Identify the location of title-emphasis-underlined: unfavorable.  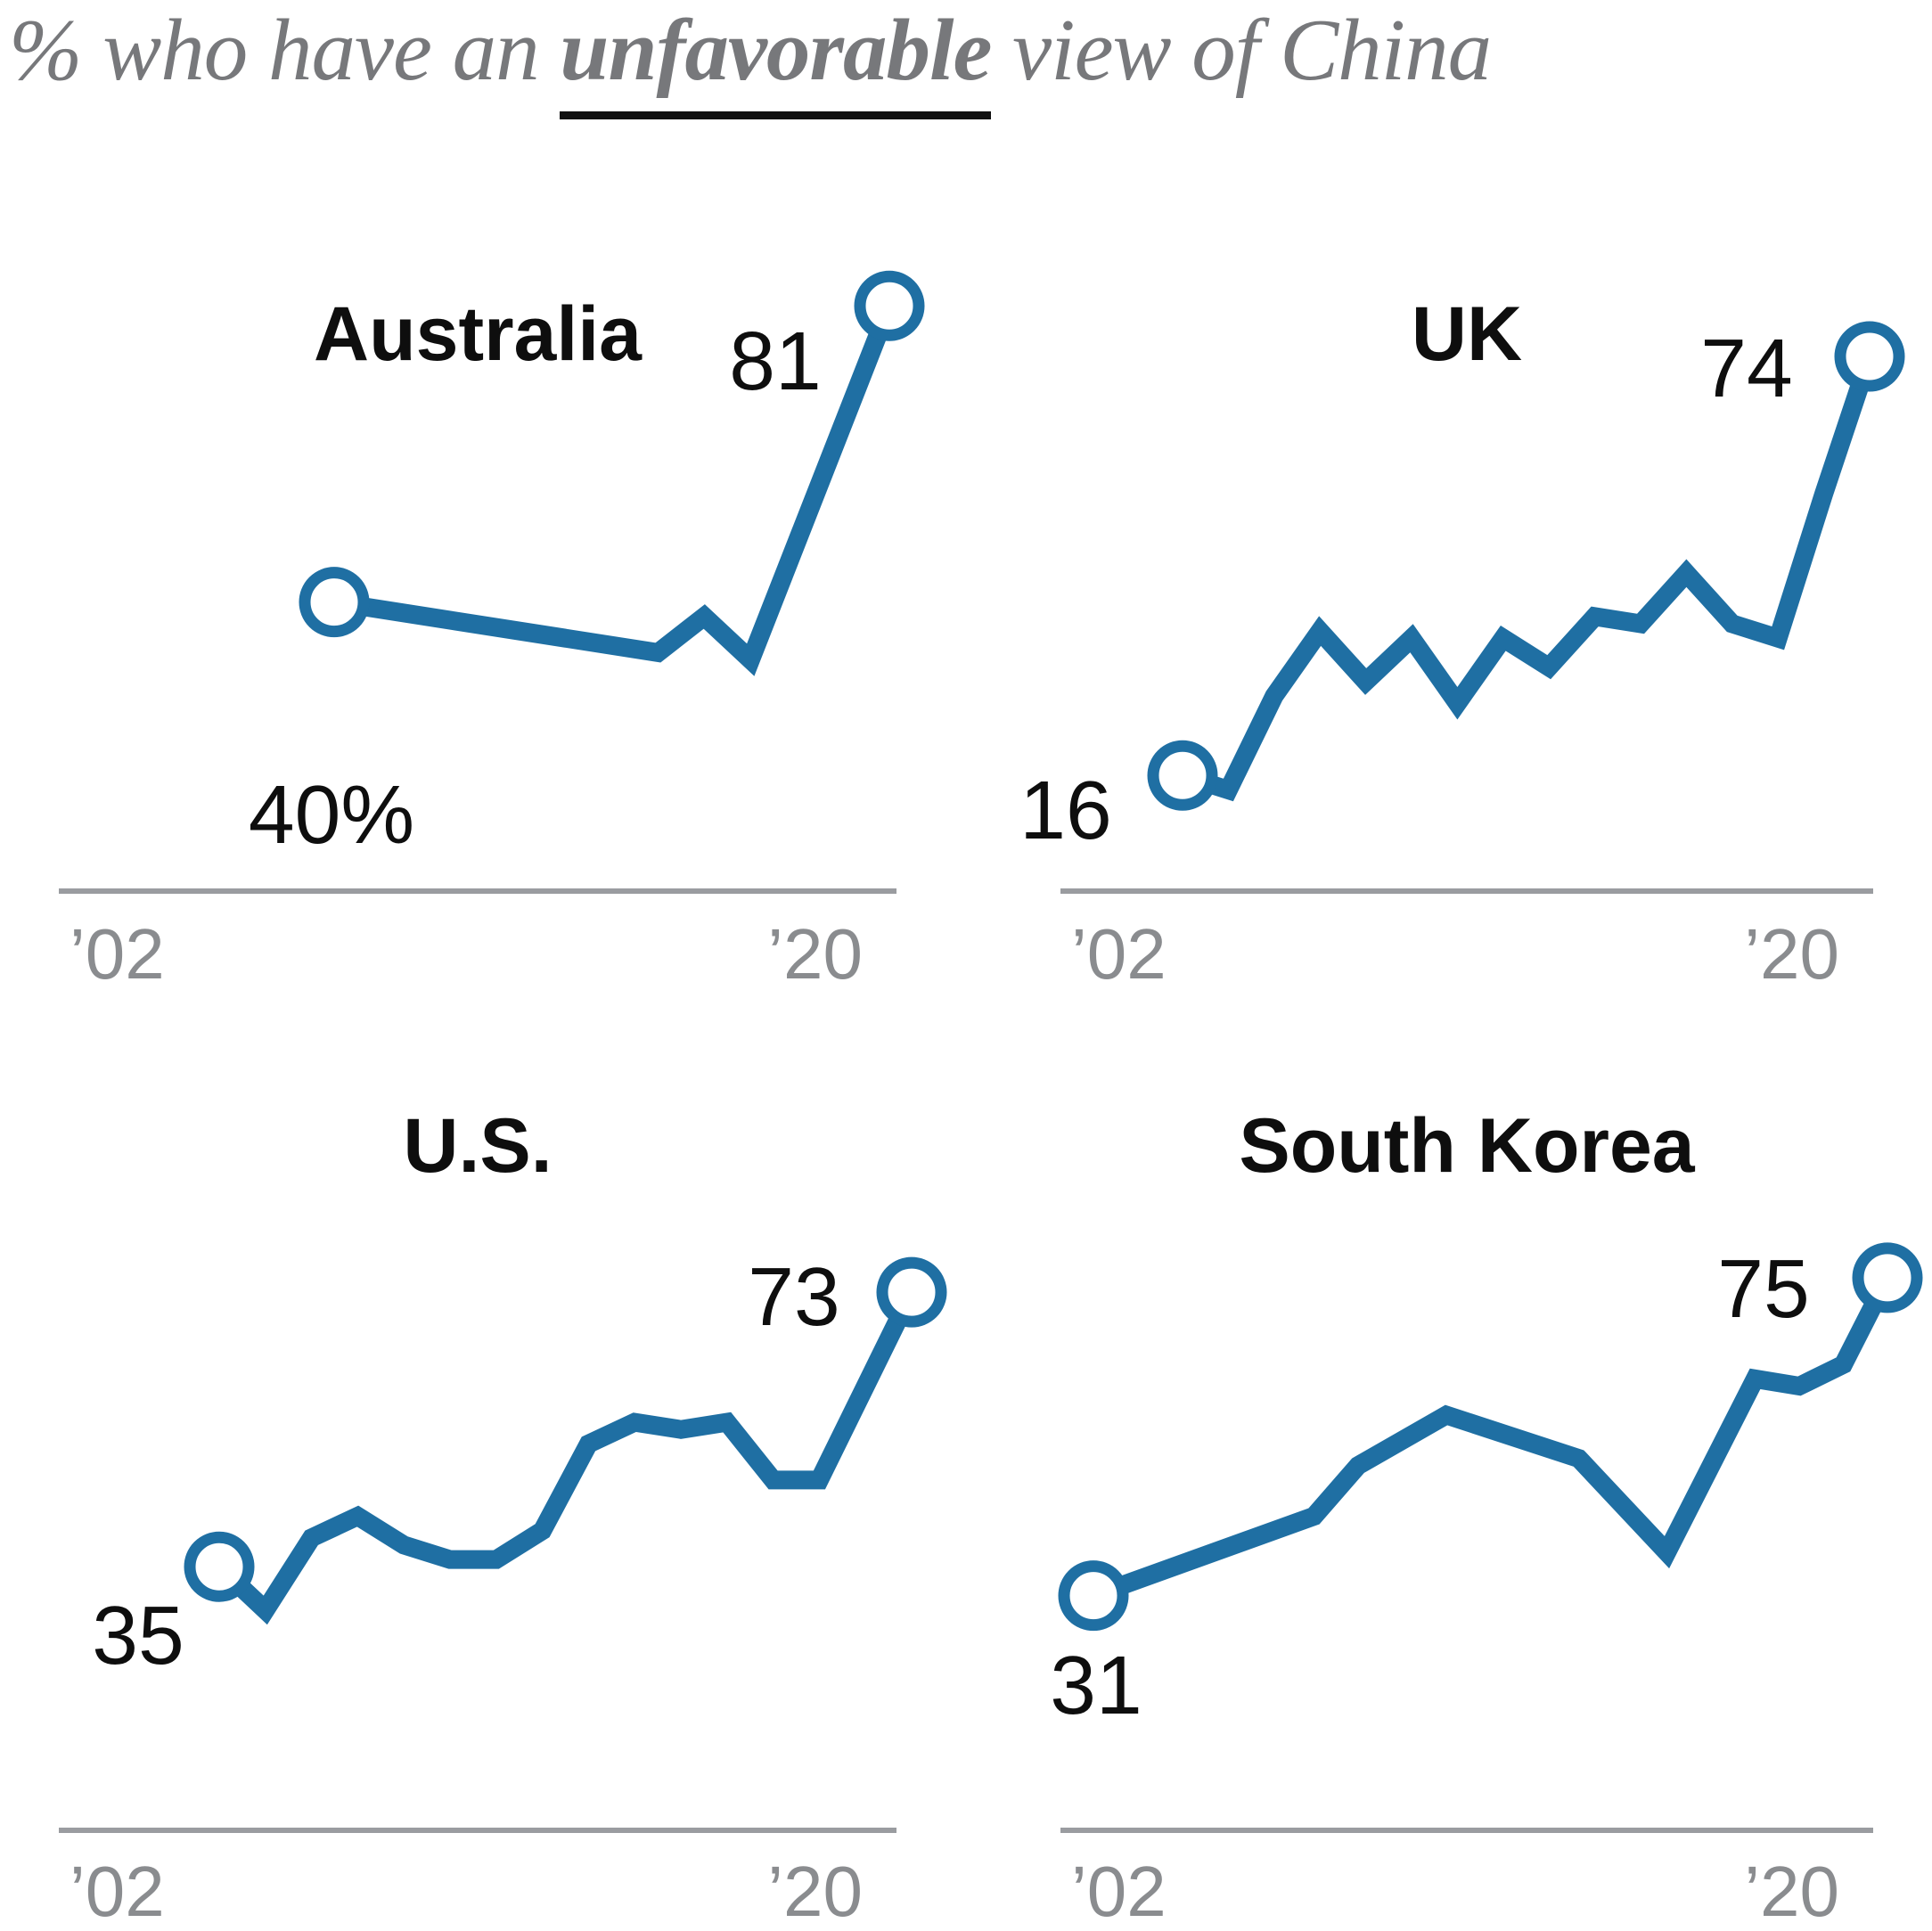
(776, 61).